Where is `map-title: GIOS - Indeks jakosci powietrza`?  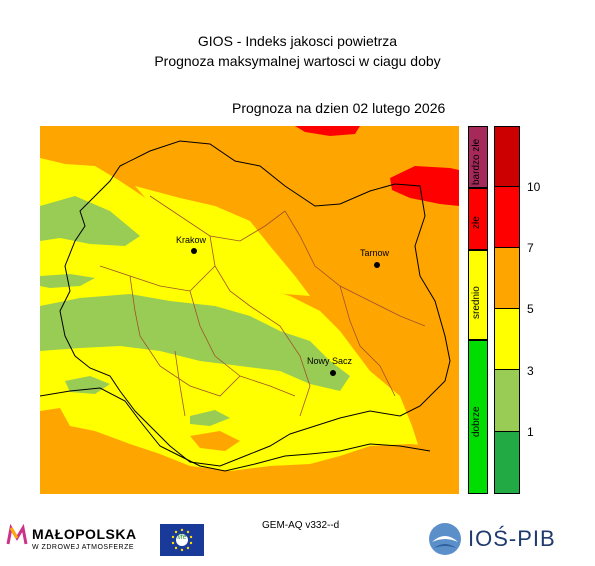 map-title: GIOS - Indeks jakosci powietrza is located at coordinates (297, 41).